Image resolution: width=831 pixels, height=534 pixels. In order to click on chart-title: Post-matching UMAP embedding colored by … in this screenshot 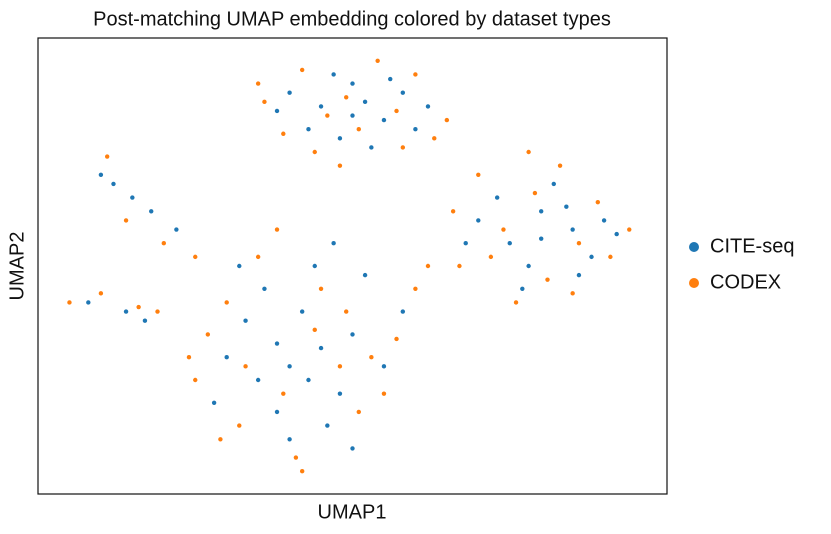, I will do `click(352, 19)`.